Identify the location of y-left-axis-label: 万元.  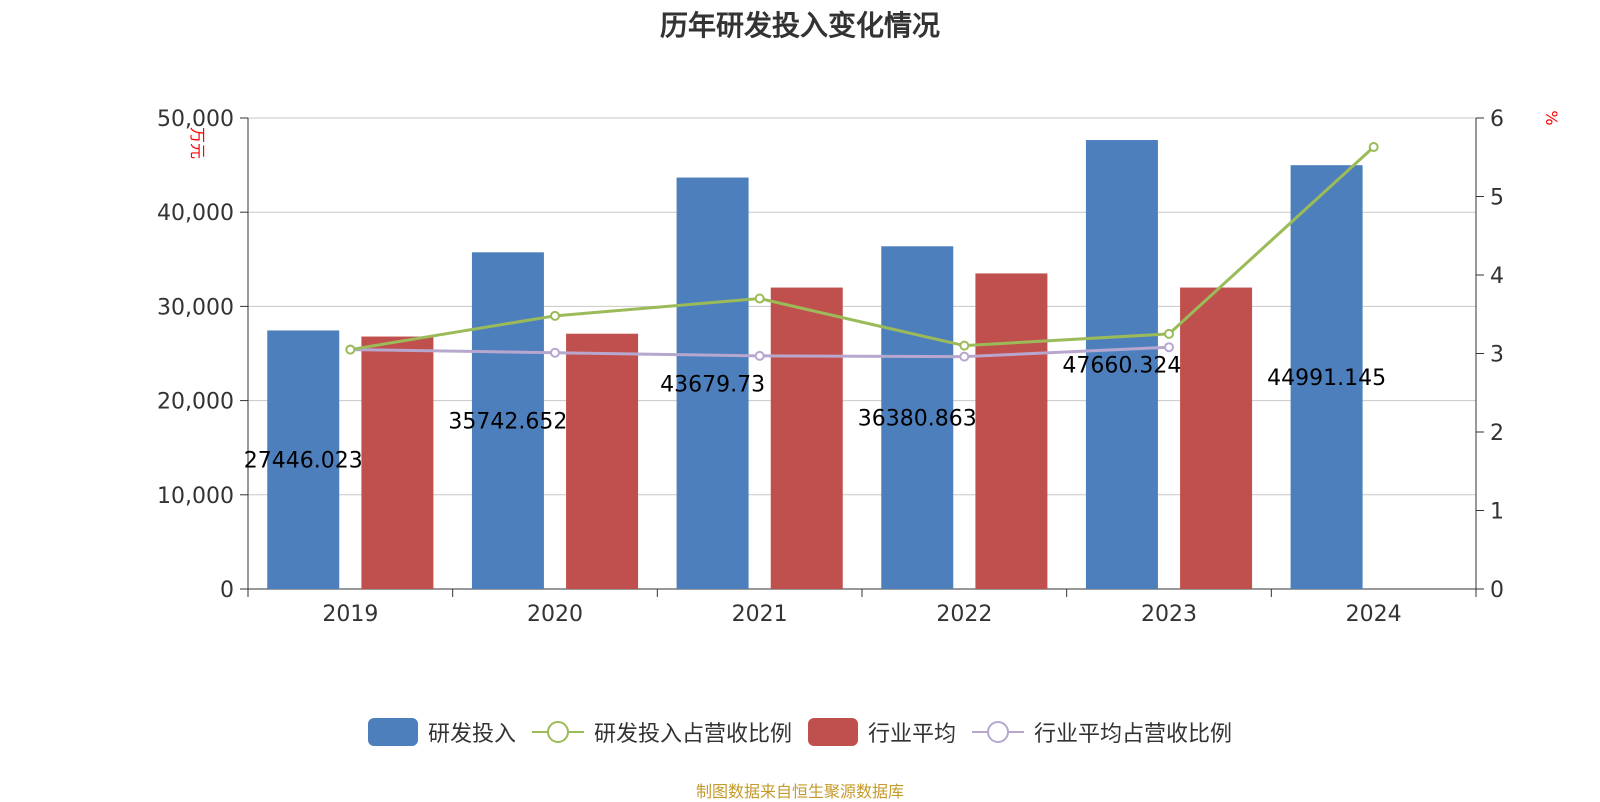
(197, 143).